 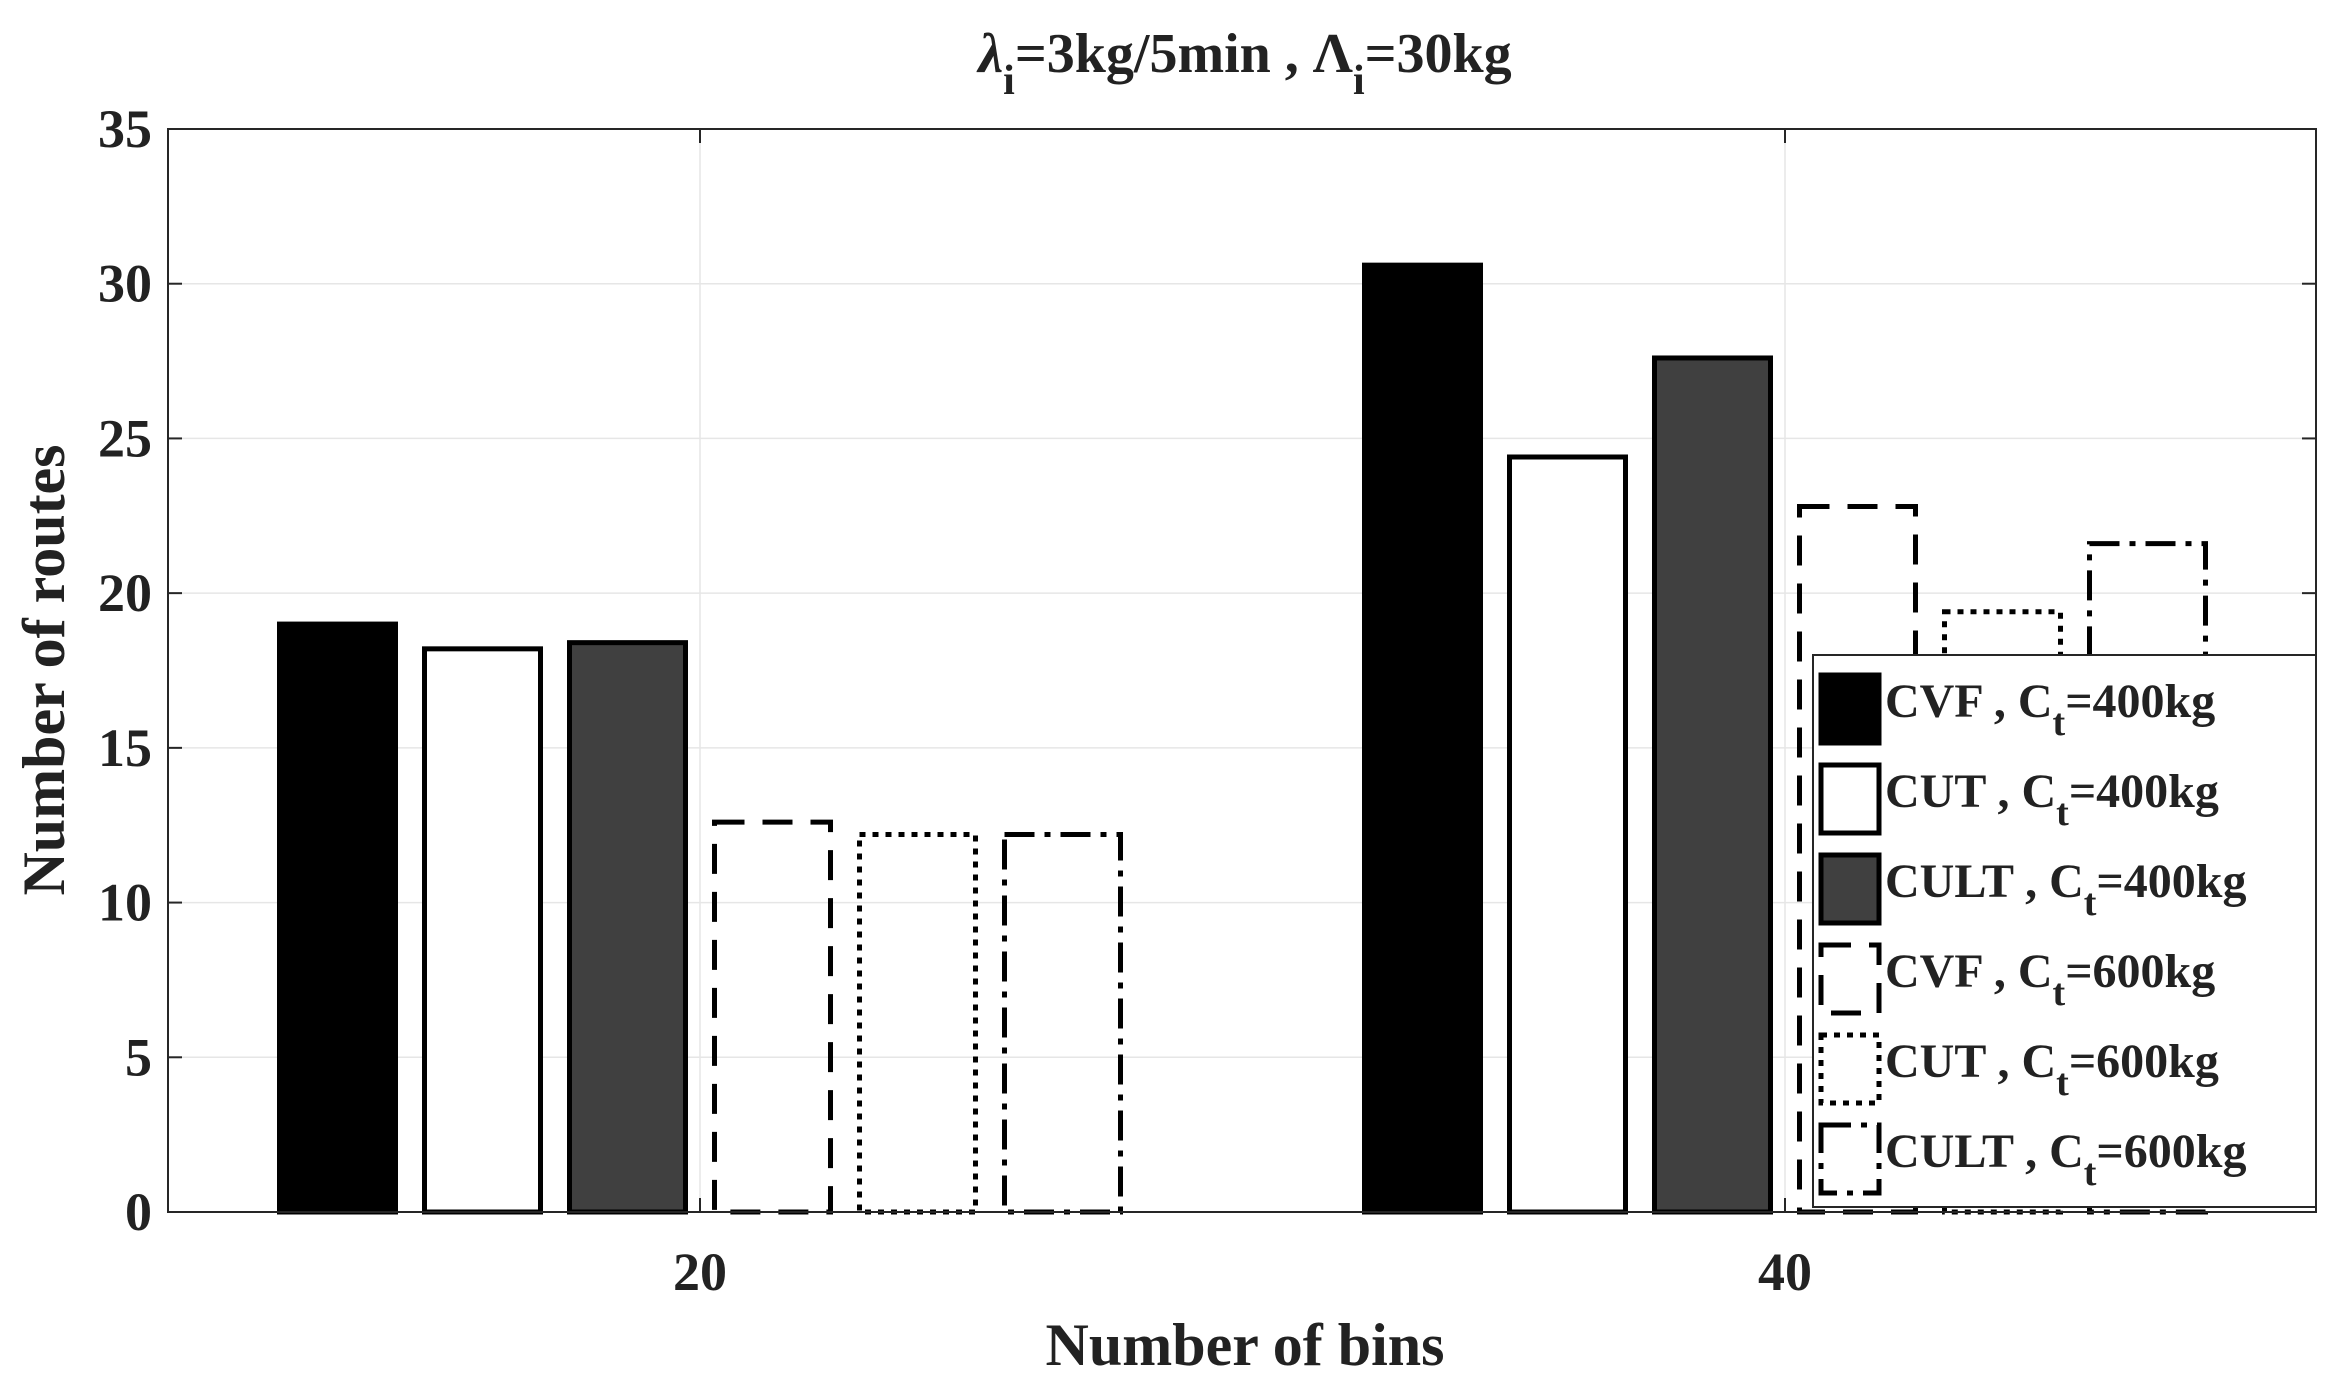 What do you see at coordinates (138, 1212) in the screenshot?
I see `y-tick-label: 0` at bounding box center [138, 1212].